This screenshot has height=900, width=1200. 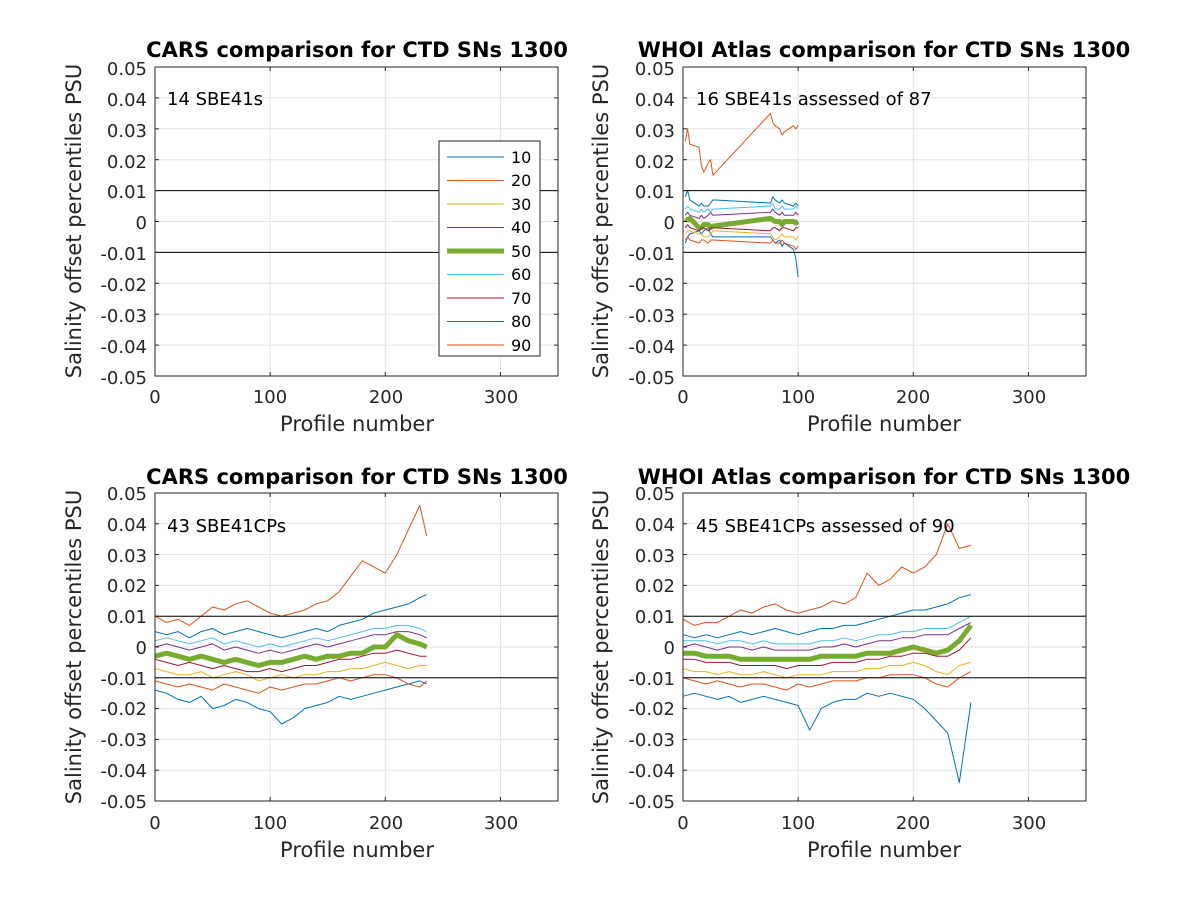 I want to click on annotation: 43 SBE41CPs, so click(x=226, y=526).